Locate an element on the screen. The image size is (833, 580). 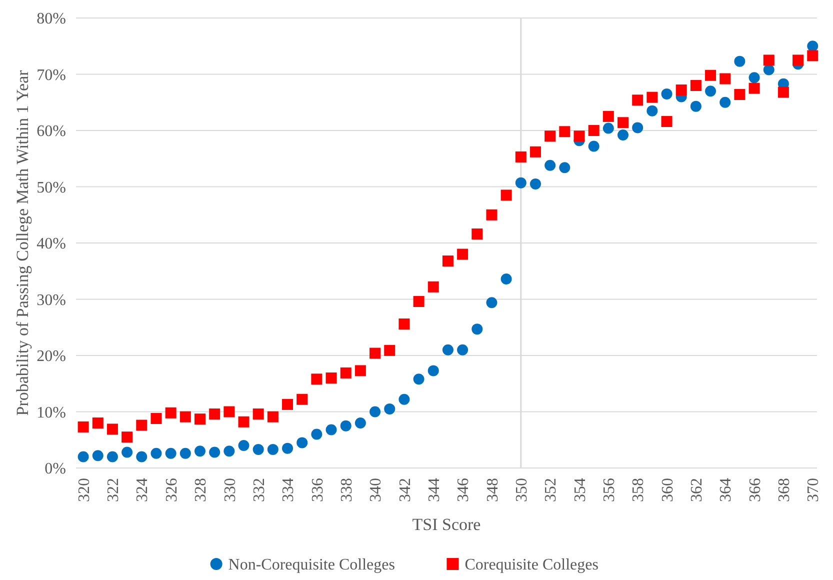
y-tick-label: 60% is located at coordinates (51, 131).